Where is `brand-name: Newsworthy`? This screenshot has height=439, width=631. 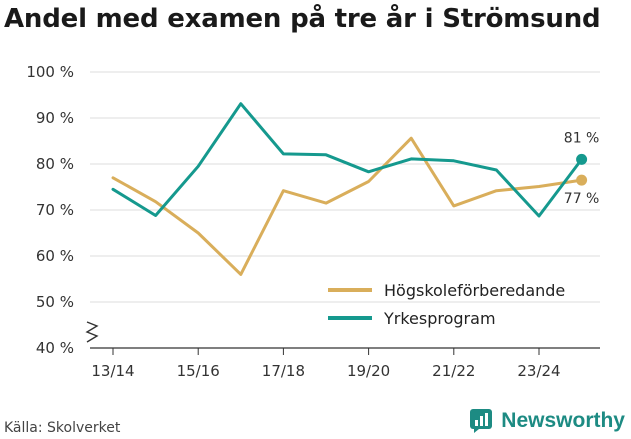 brand-name: Newsworthy is located at coordinates (563, 420).